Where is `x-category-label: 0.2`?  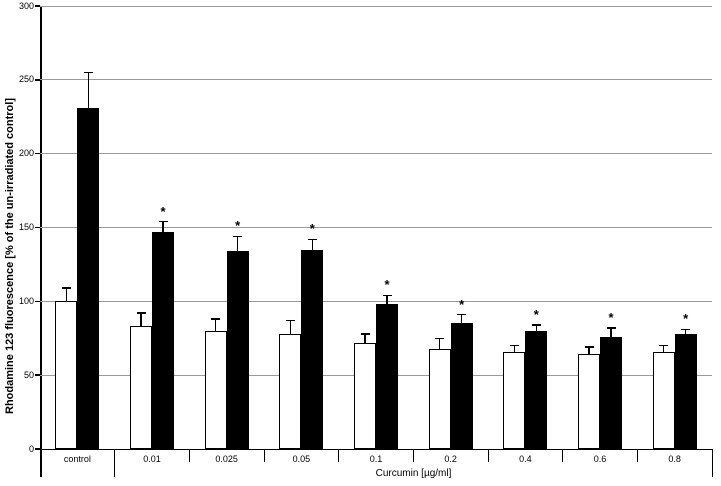
x-category-label: 0.2 is located at coordinates (450, 459).